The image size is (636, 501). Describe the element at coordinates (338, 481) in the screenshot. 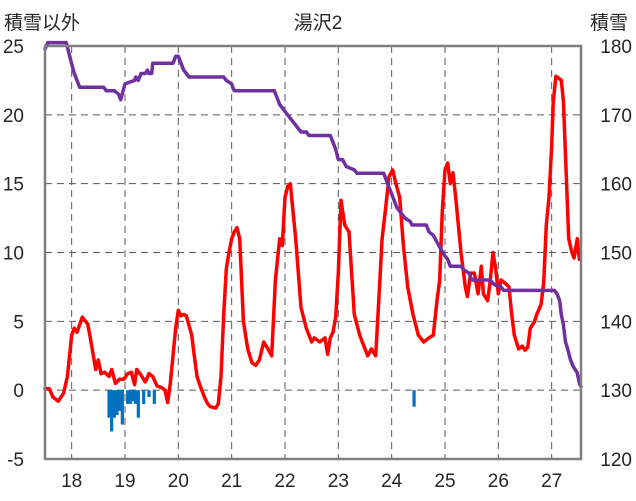

I see `x-tick-label: 23` at that location.